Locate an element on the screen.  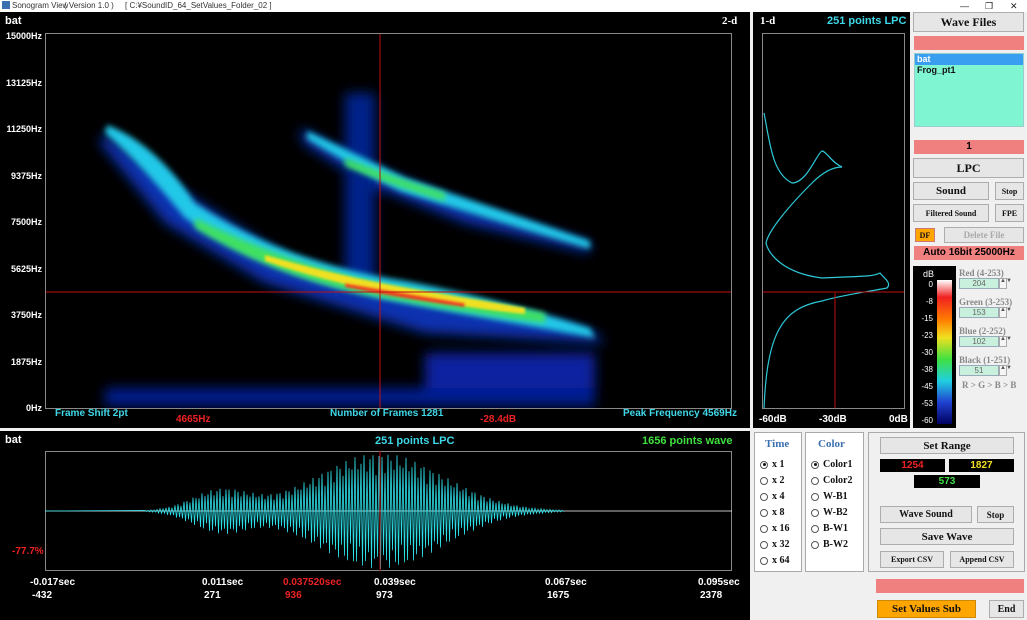
time-scale-option: x 4 is located at coordinates (772, 496).